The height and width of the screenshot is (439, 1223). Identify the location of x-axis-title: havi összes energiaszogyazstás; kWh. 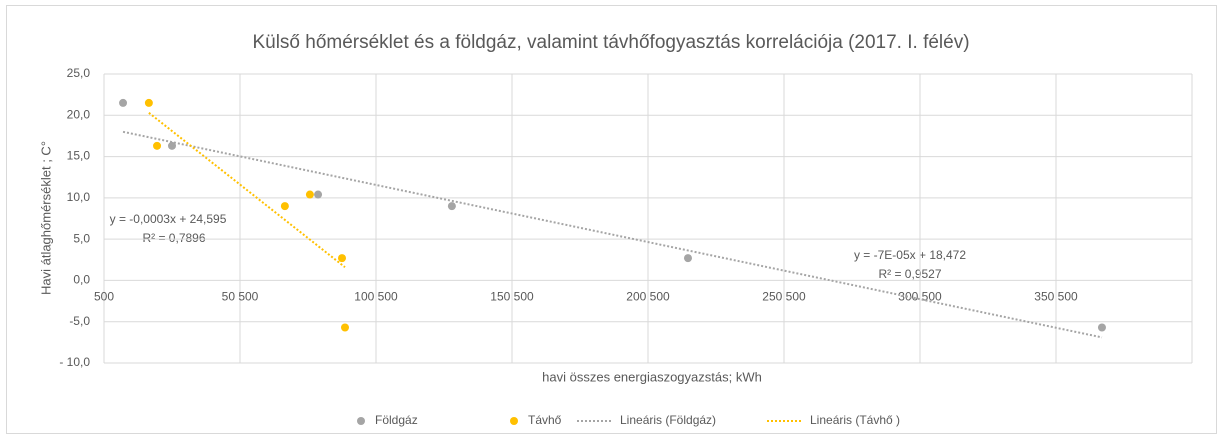
(652, 376).